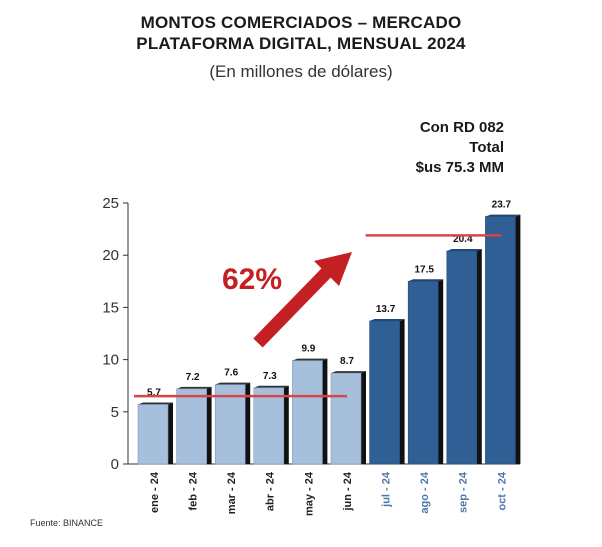 The height and width of the screenshot is (547, 602). Describe the element at coordinates (231, 373) in the screenshot. I see `data-label: 7.6` at that location.